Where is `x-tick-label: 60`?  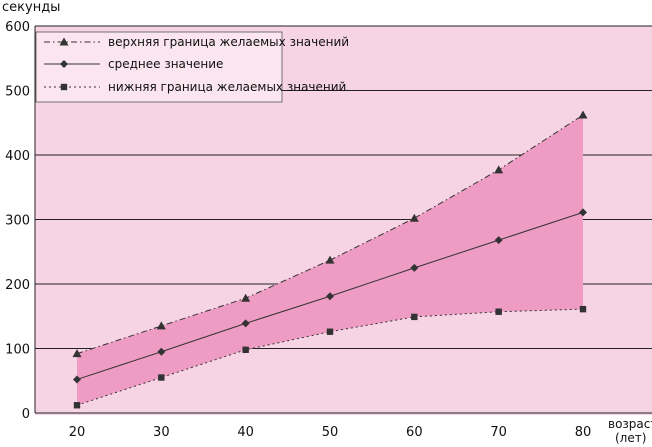 x-tick-label: 60 is located at coordinates (414, 432).